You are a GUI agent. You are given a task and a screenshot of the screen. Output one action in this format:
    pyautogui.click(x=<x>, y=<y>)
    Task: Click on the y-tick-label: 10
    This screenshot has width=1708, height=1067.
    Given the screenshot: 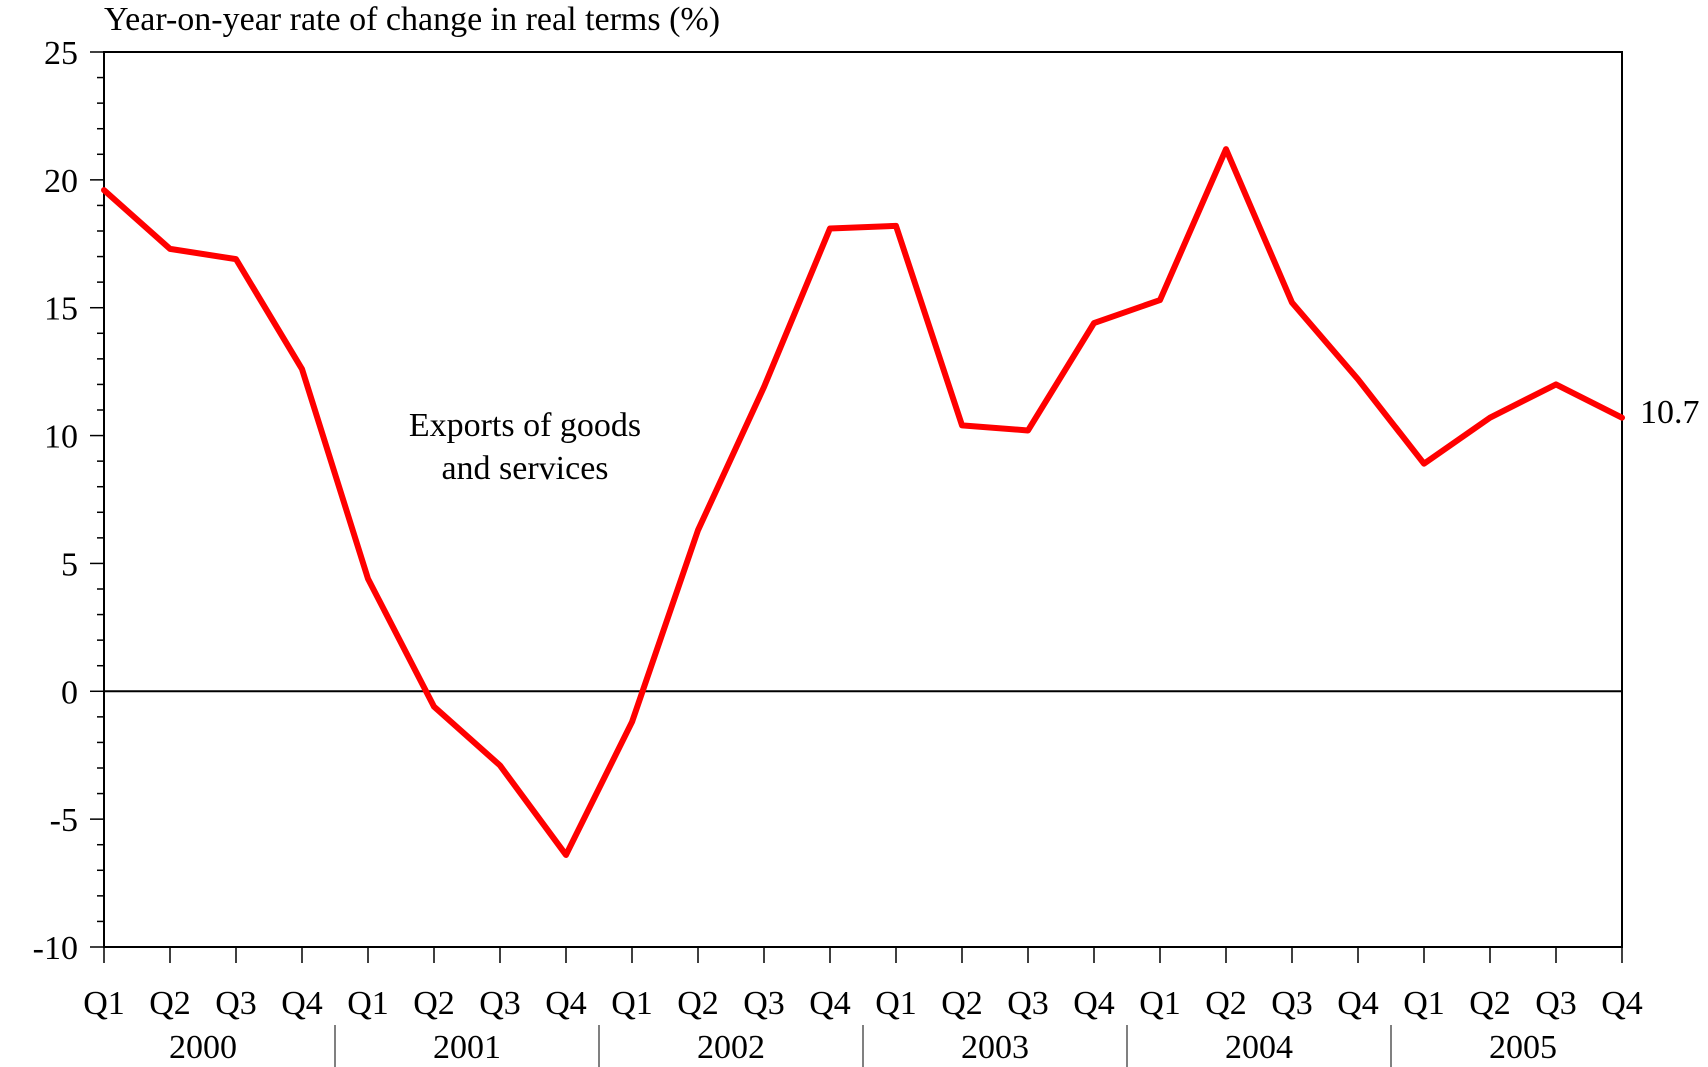 What is the action you would take?
    pyautogui.click(x=61, y=437)
    